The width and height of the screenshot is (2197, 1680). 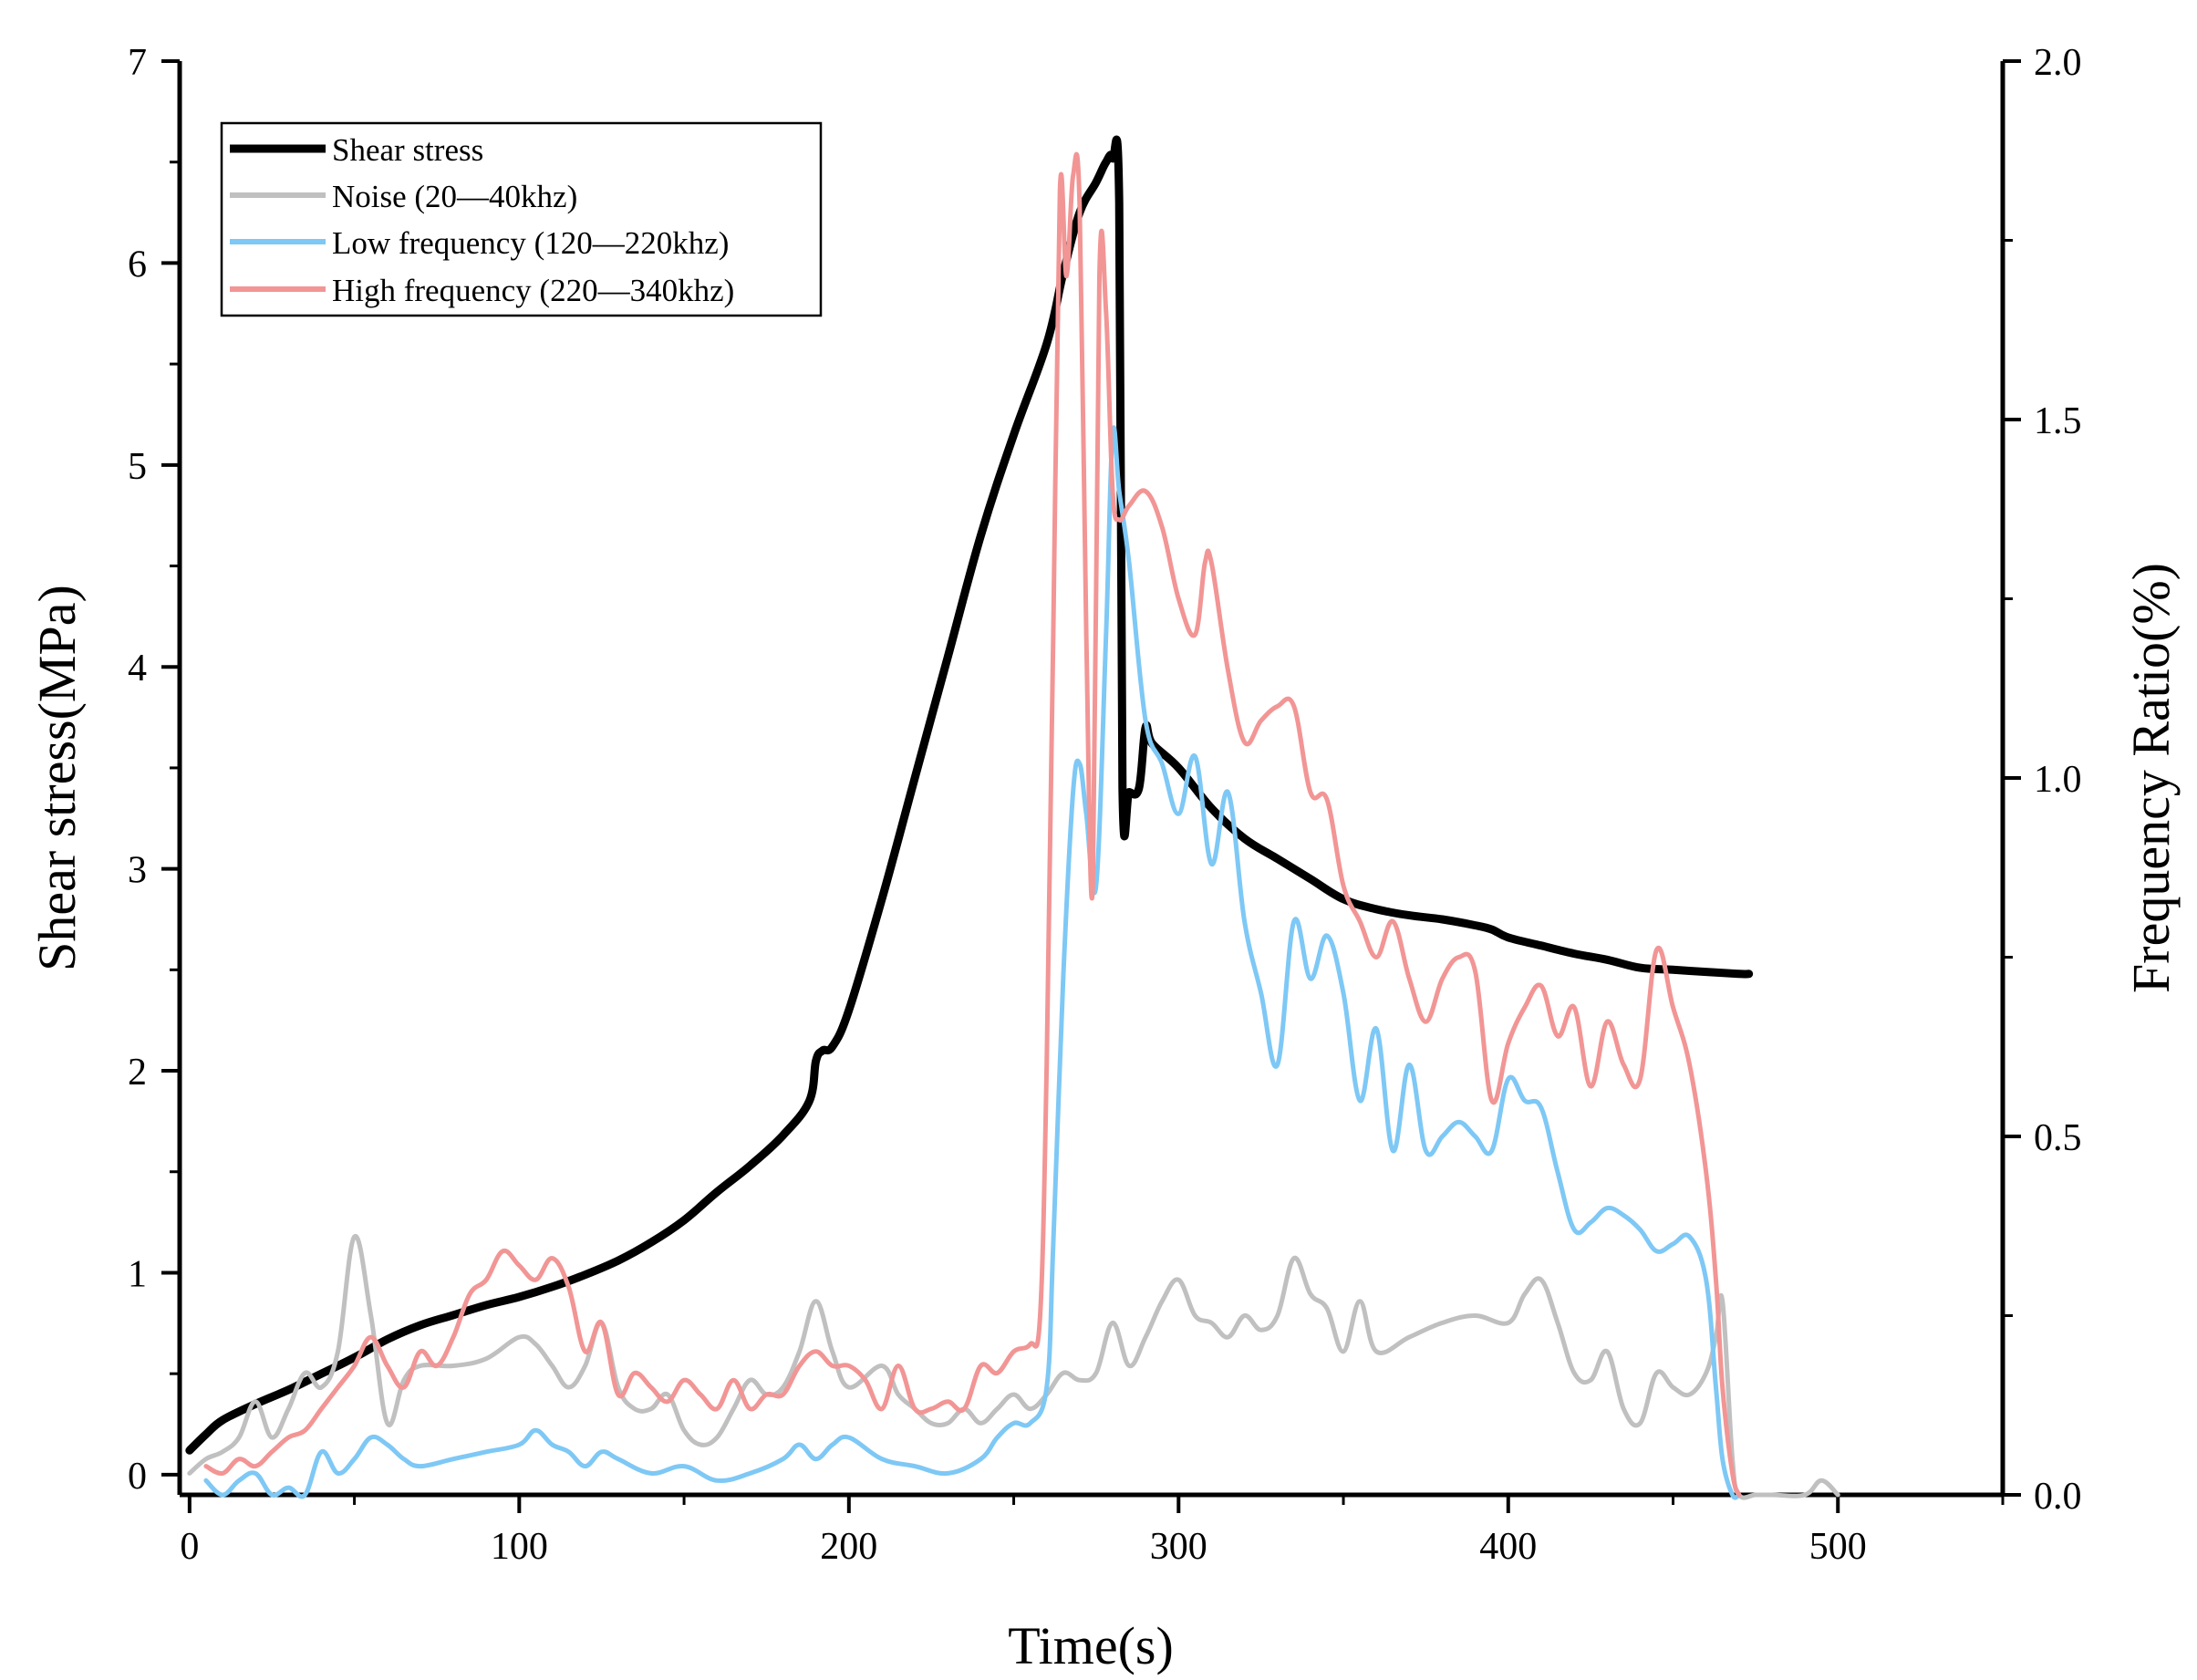 What do you see at coordinates (138, 1274) in the screenshot?
I see `y-tick-label: 1` at bounding box center [138, 1274].